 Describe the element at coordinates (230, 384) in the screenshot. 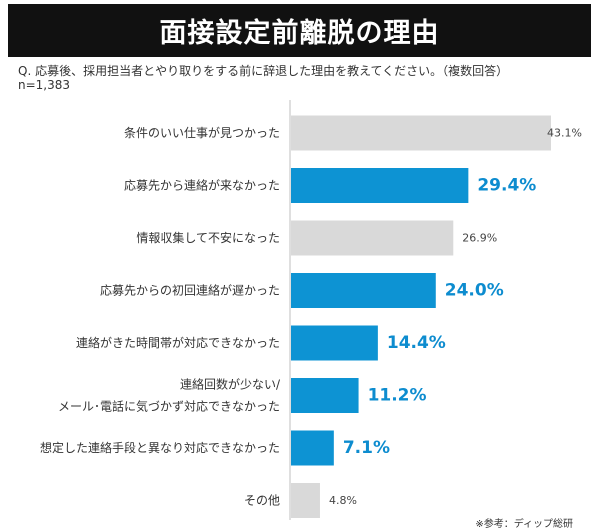

I see `category-label-5-line-0: 連絡回数が少ない/` at that location.